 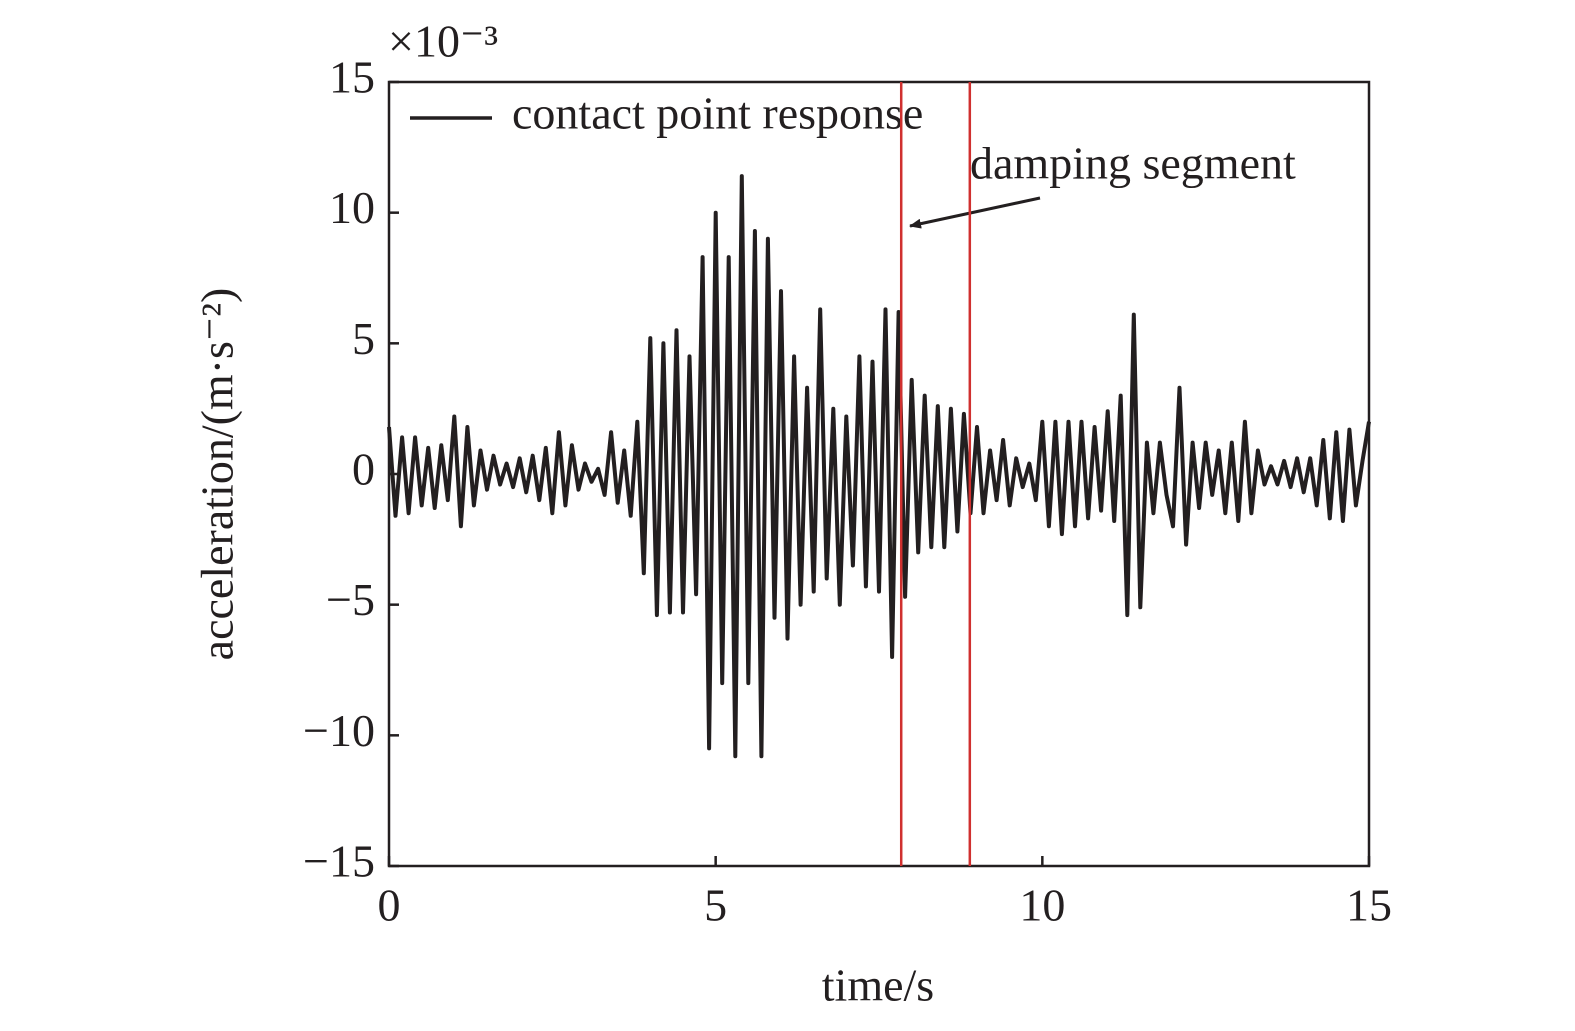 What do you see at coordinates (389, 905) in the screenshot?
I see `x-tick-label: 0` at bounding box center [389, 905].